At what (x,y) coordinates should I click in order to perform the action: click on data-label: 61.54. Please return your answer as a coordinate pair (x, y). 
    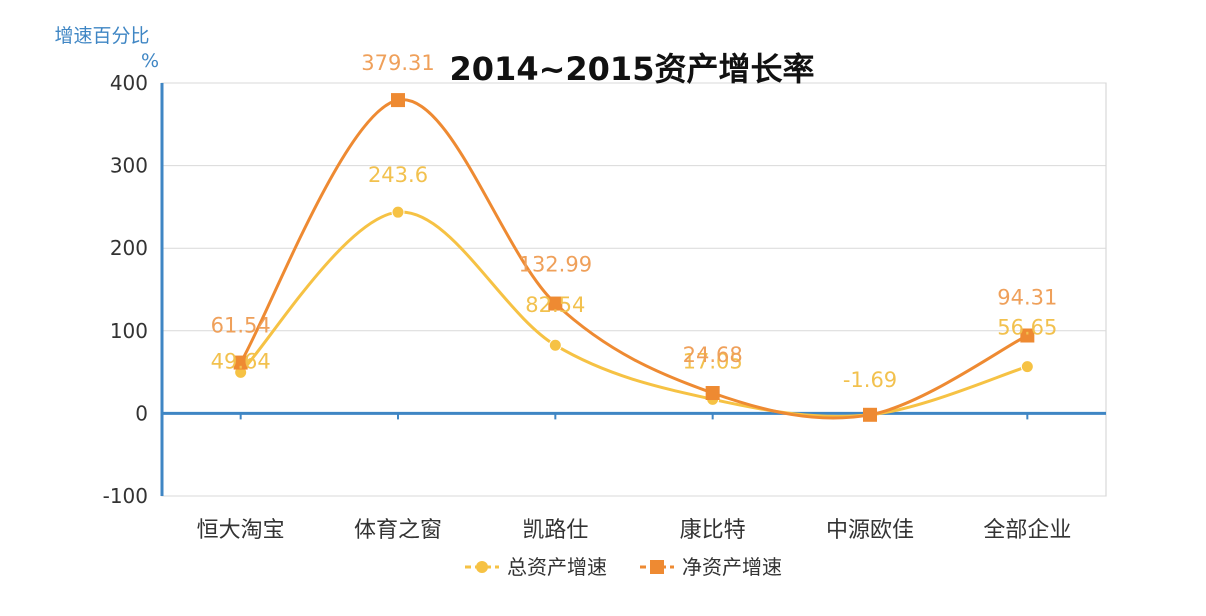
    Looking at the image, I should click on (241, 326).